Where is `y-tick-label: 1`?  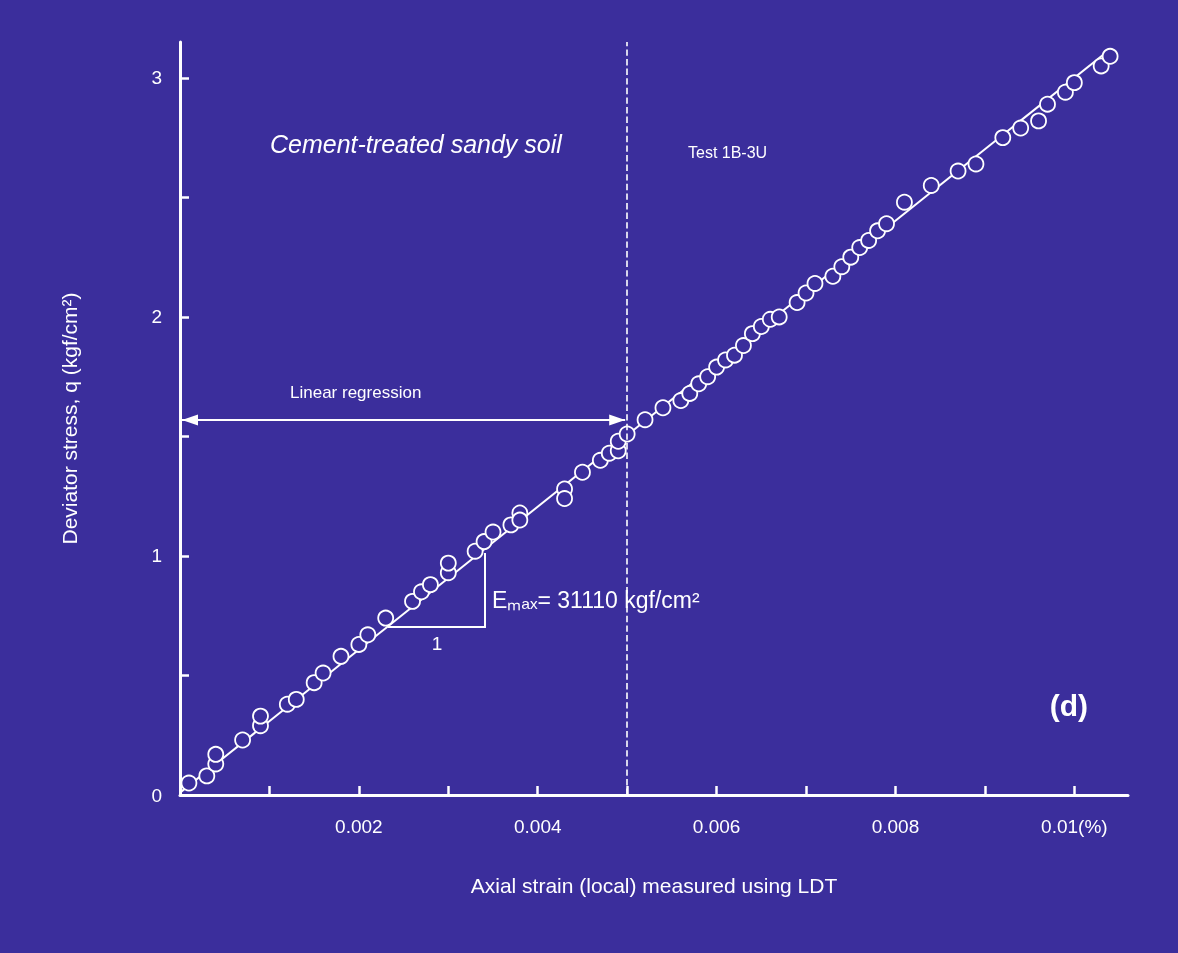 y-tick-label: 1 is located at coordinates (156, 556).